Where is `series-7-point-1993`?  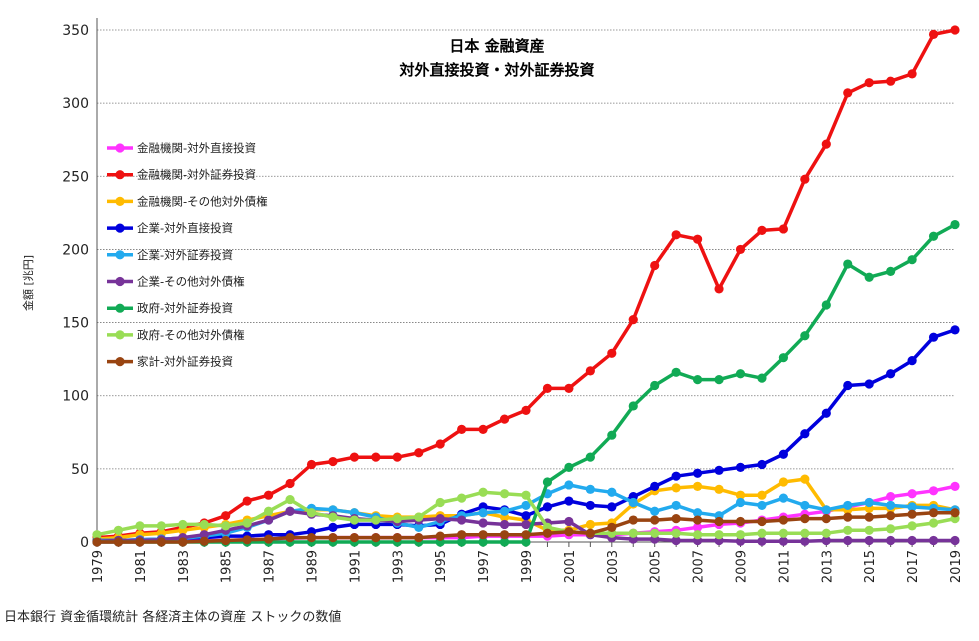
series-7-point-1993 is located at coordinates (397, 518).